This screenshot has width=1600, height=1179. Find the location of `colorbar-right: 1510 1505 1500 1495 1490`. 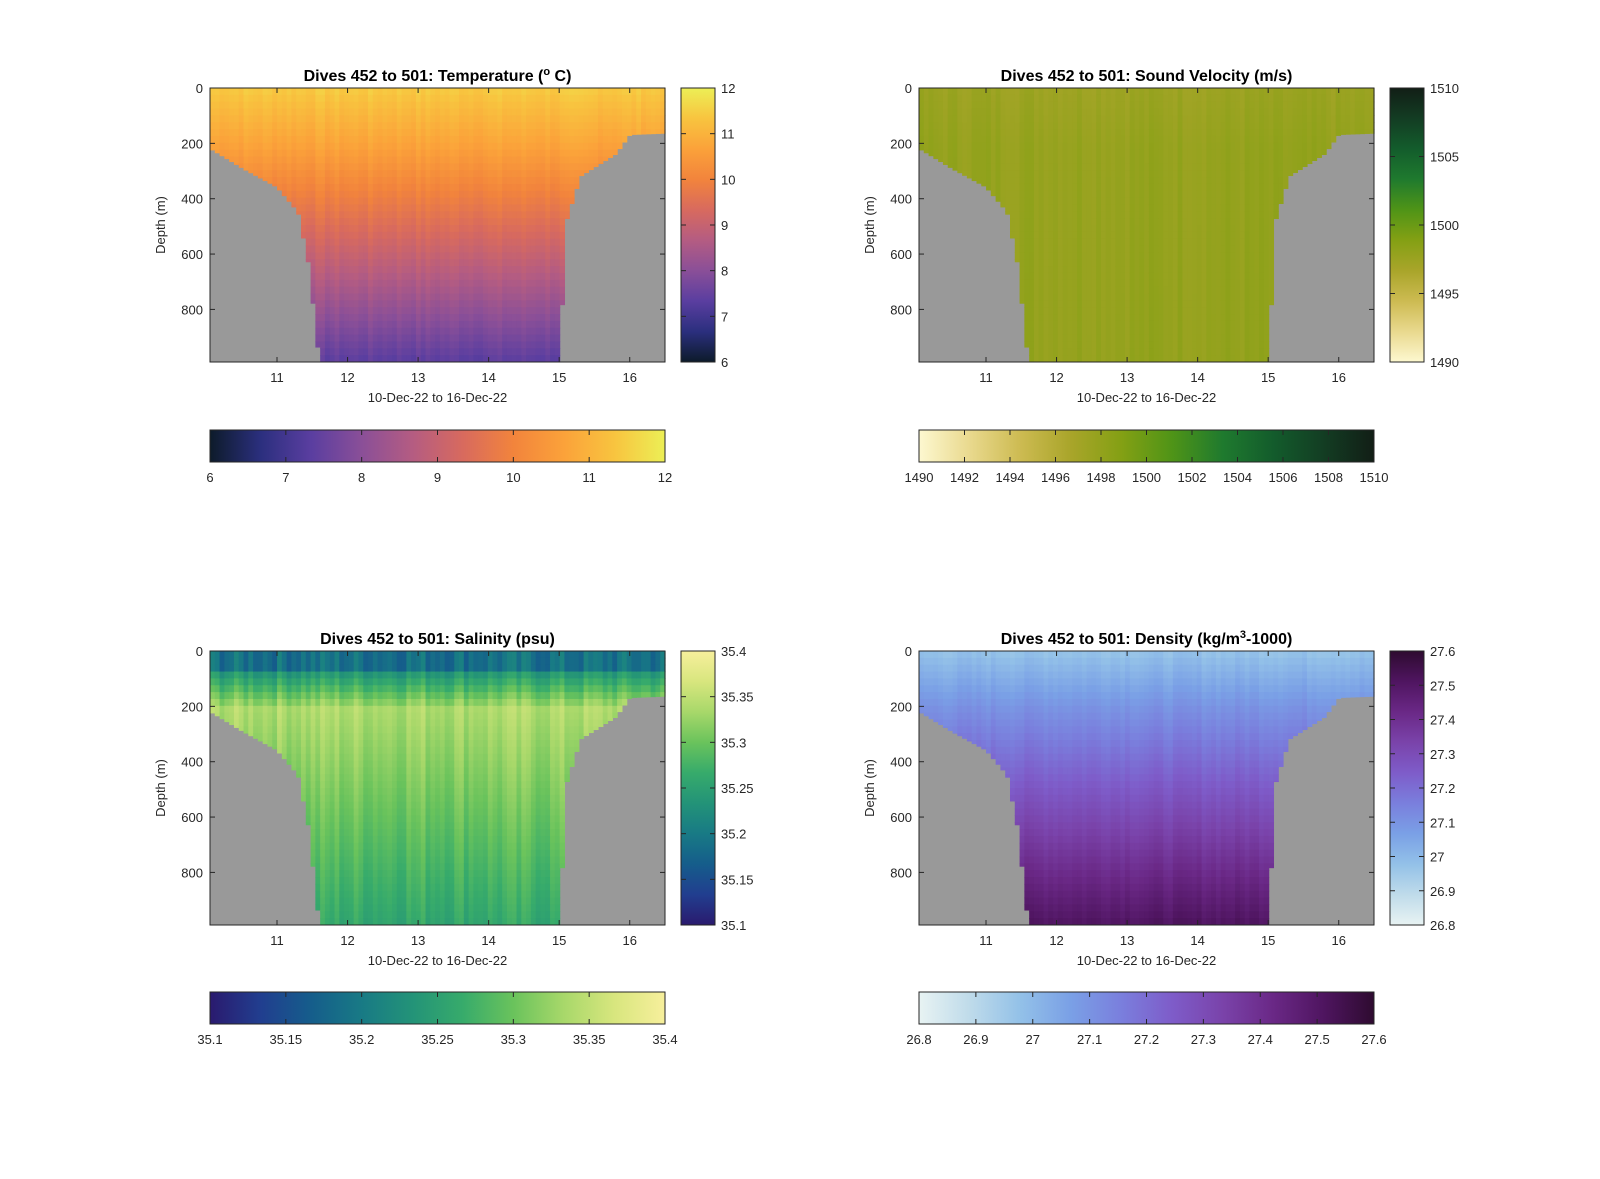

colorbar-right: 1510 1505 1500 1495 1490 is located at coordinates (1424, 225).